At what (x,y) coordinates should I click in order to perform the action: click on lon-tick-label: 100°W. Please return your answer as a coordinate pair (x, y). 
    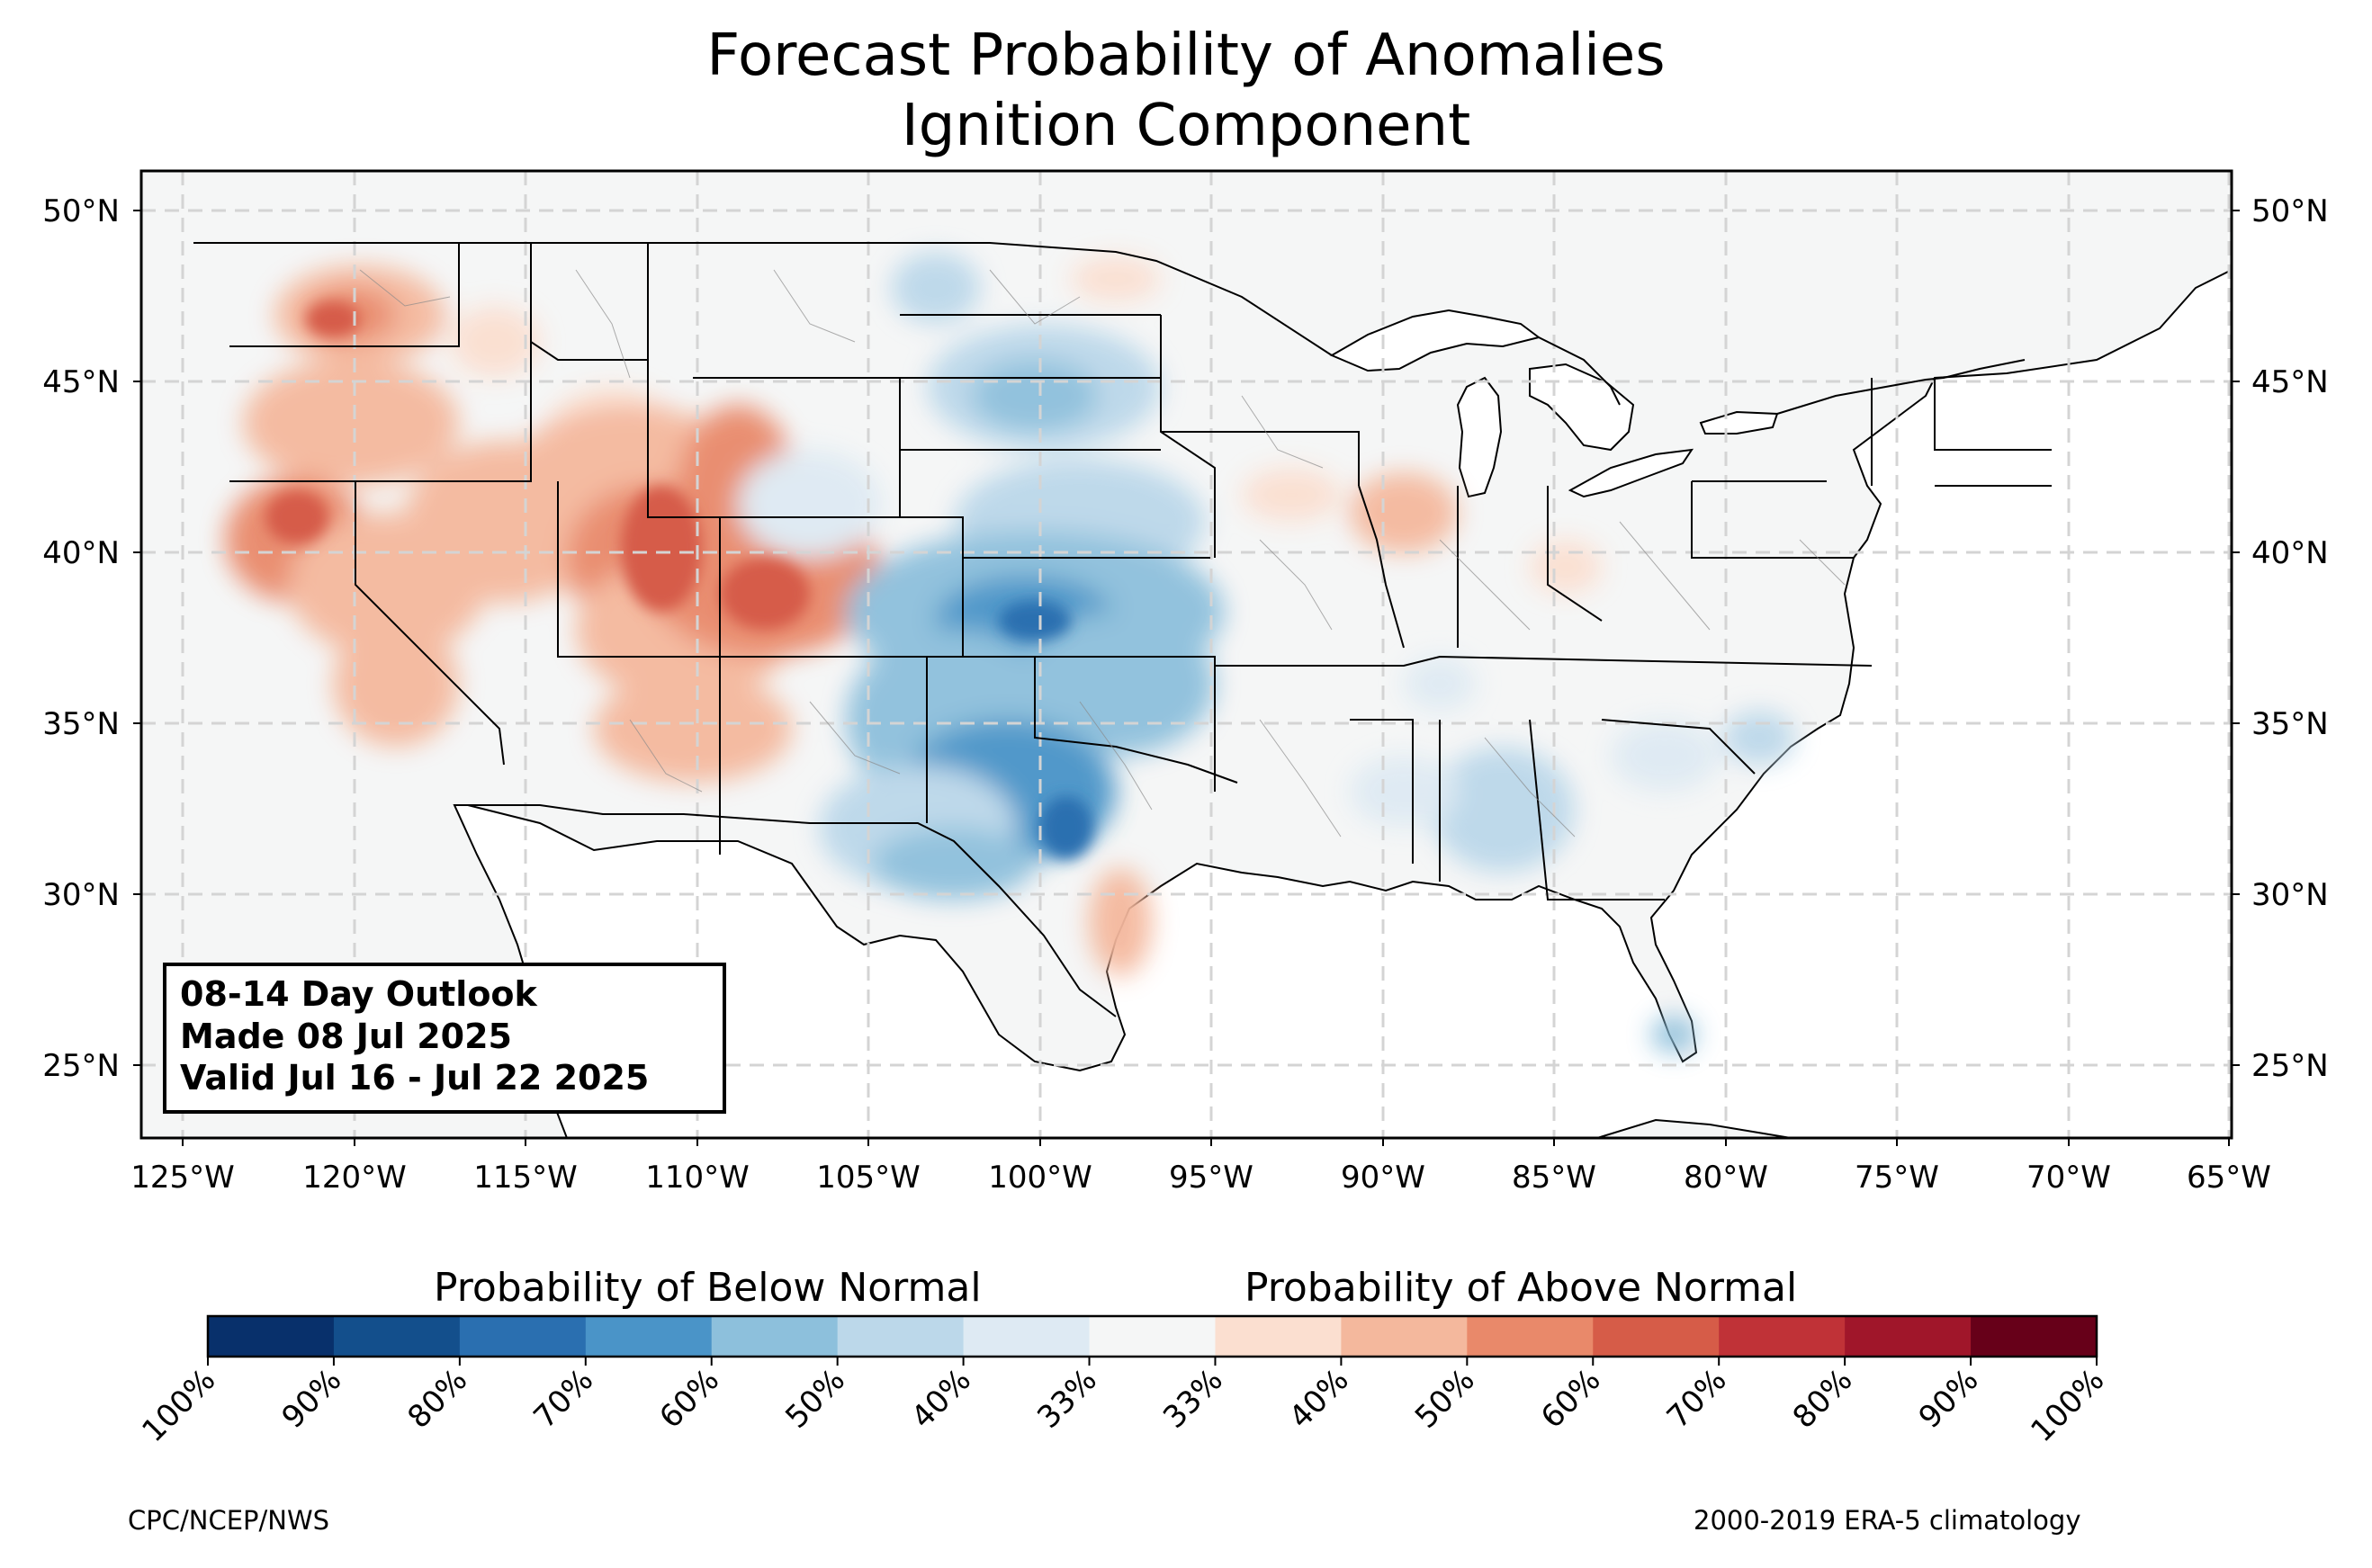
    Looking at the image, I should click on (1040, 1178).